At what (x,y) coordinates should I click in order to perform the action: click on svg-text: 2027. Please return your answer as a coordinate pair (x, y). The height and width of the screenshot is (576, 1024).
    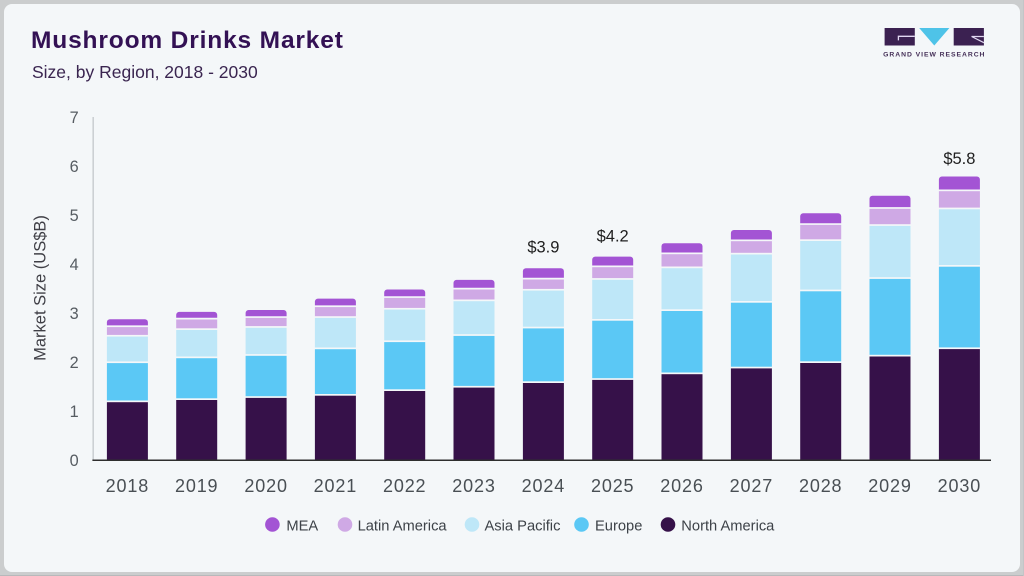
    Looking at the image, I should click on (751, 486).